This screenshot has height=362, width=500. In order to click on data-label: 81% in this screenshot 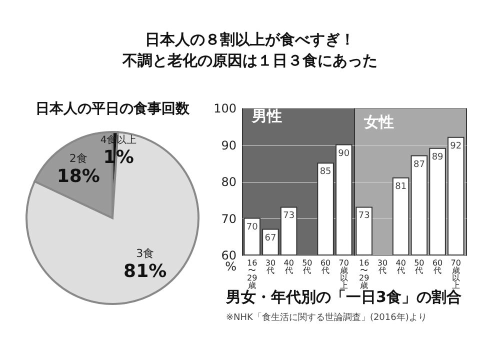, I will do `click(145, 271)`.